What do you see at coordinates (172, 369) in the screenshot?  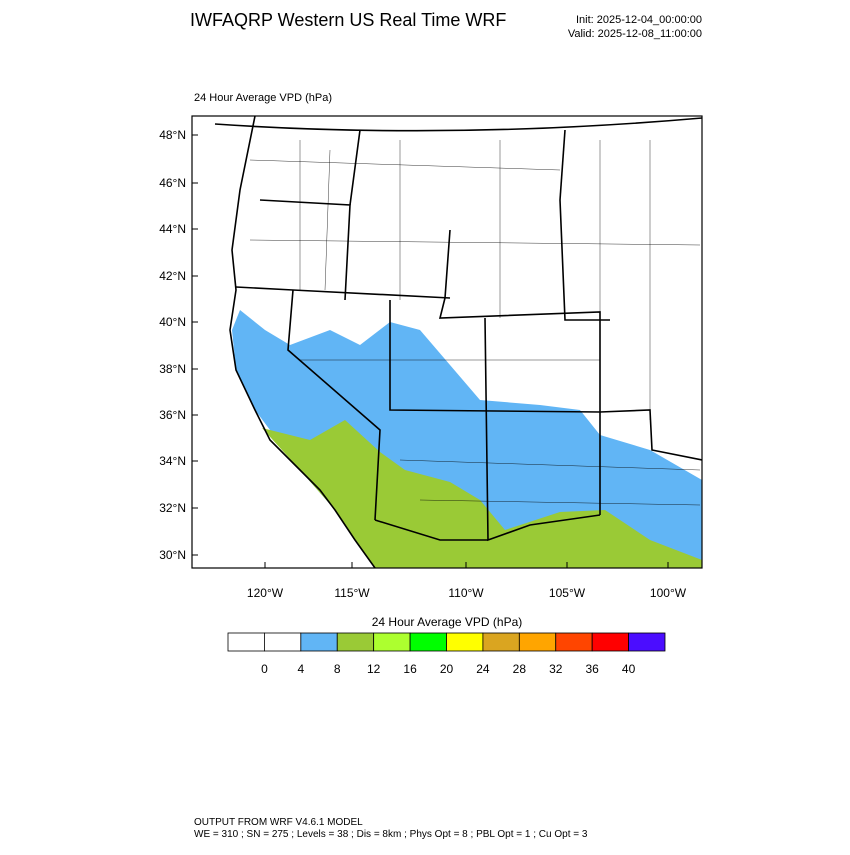 I see `lat-label: 38°N` at bounding box center [172, 369].